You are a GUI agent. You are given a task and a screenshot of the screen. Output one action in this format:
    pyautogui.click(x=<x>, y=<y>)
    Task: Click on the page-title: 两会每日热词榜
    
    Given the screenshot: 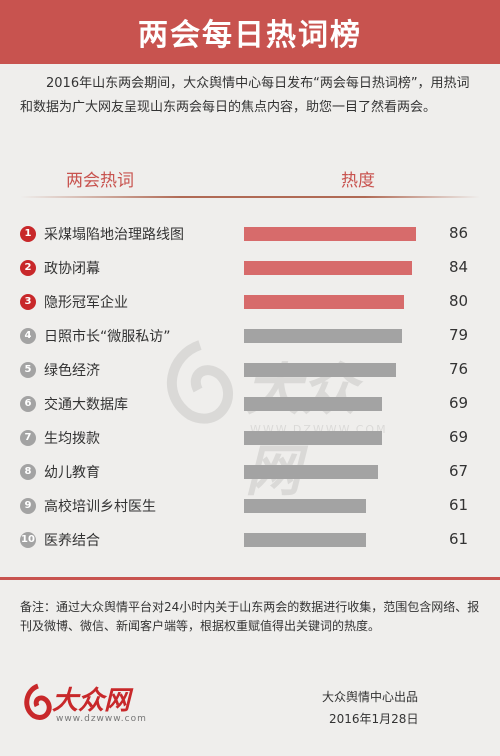 What is the action you would take?
    pyautogui.click(x=250, y=35)
    